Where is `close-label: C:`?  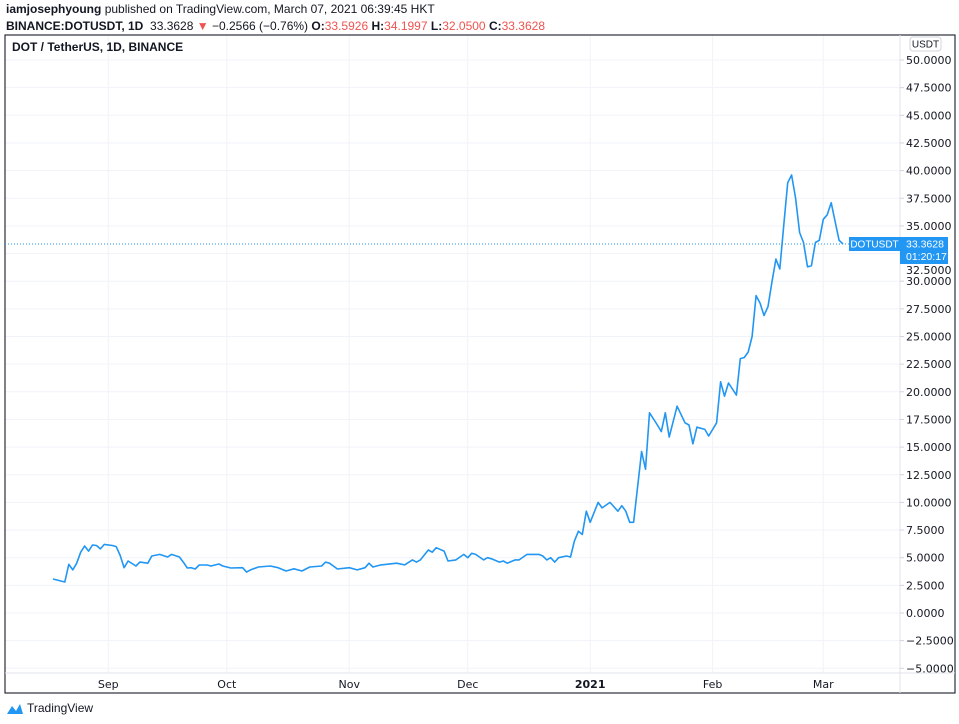
close-label: C: is located at coordinates (495, 26).